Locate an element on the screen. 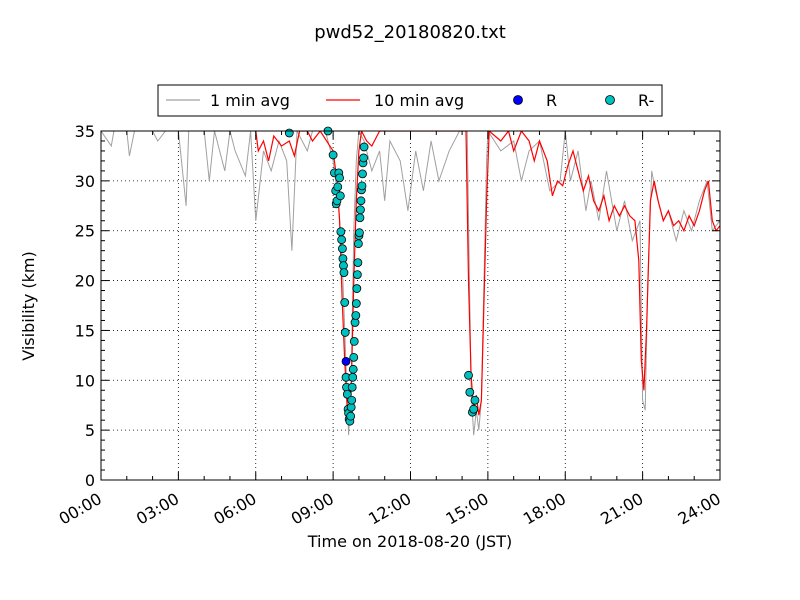  legend-label: 1 min avg is located at coordinates (250, 100).